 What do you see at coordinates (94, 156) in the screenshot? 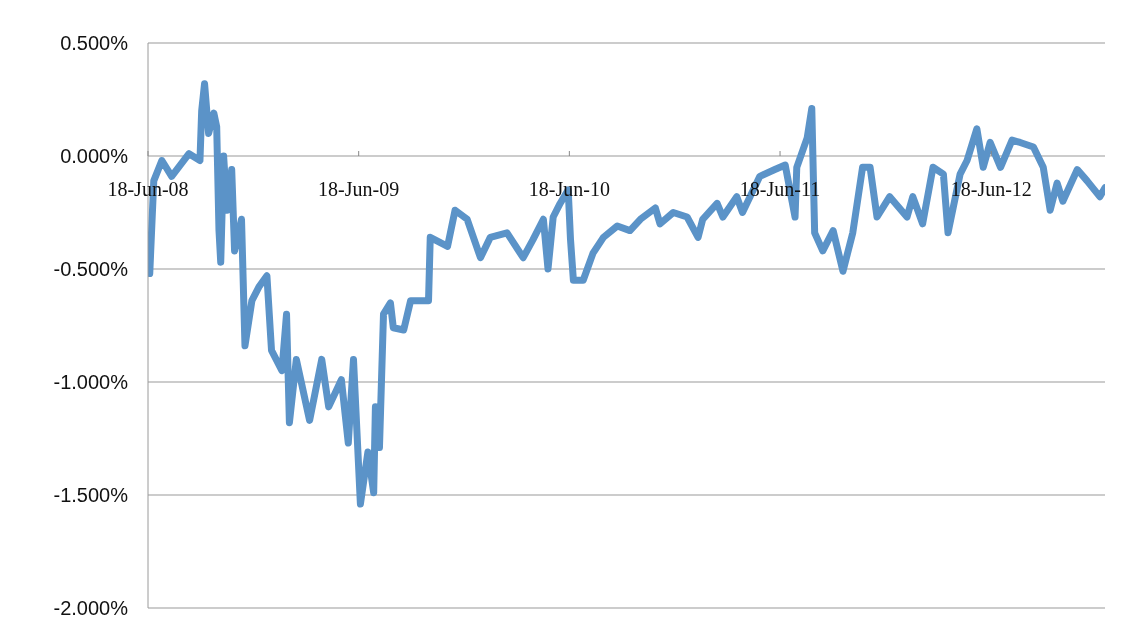
I see `y-tick-label: 0.000%` at bounding box center [94, 156].